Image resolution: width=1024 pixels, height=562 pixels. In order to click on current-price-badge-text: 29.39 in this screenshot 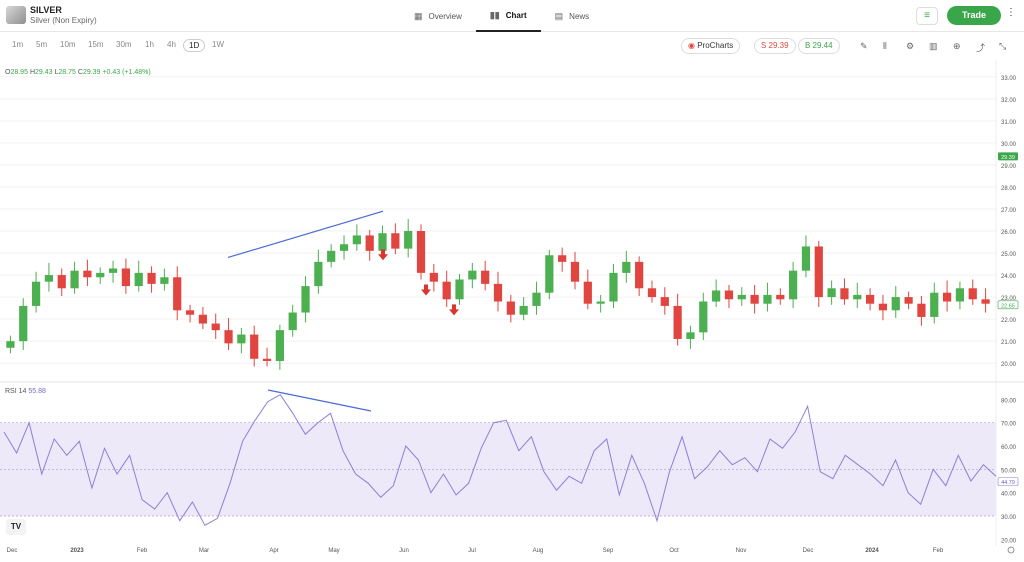, I will do `click(1008, 158)`.